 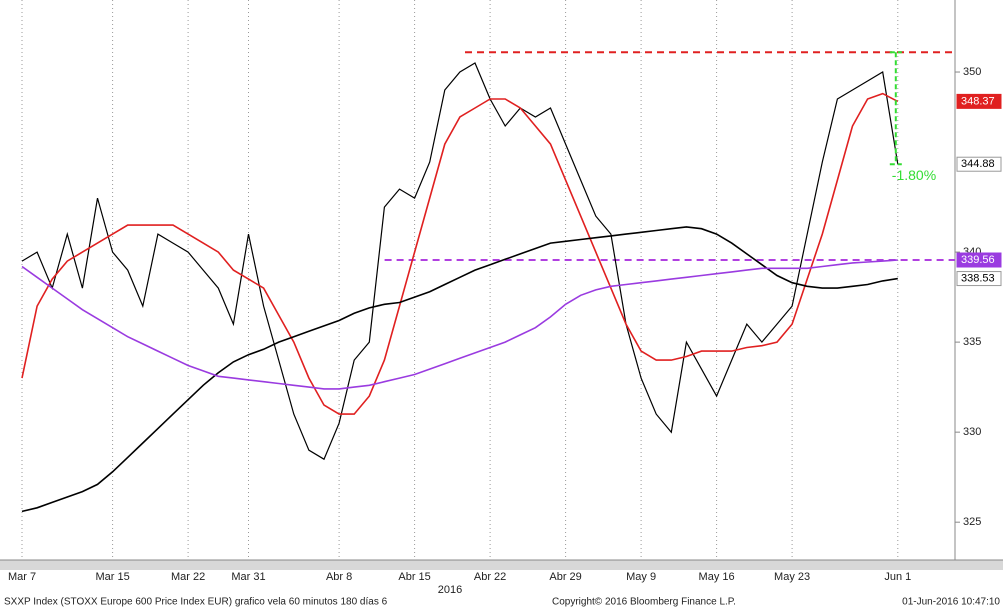 I want to click on x-tick-label: Mar 15, so click(x=112, y=577).